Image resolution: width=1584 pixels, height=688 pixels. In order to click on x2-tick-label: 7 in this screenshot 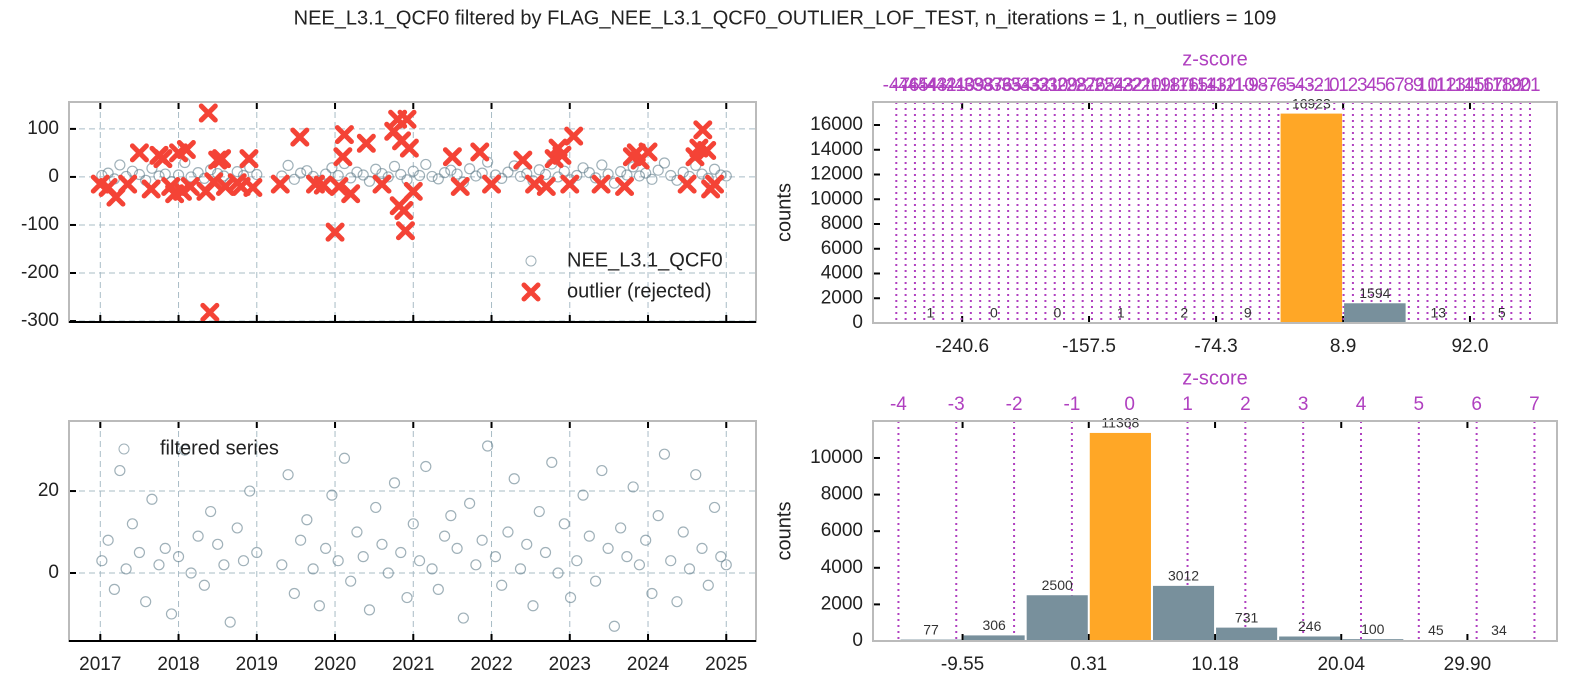, I will do `click(1399, 85)`.